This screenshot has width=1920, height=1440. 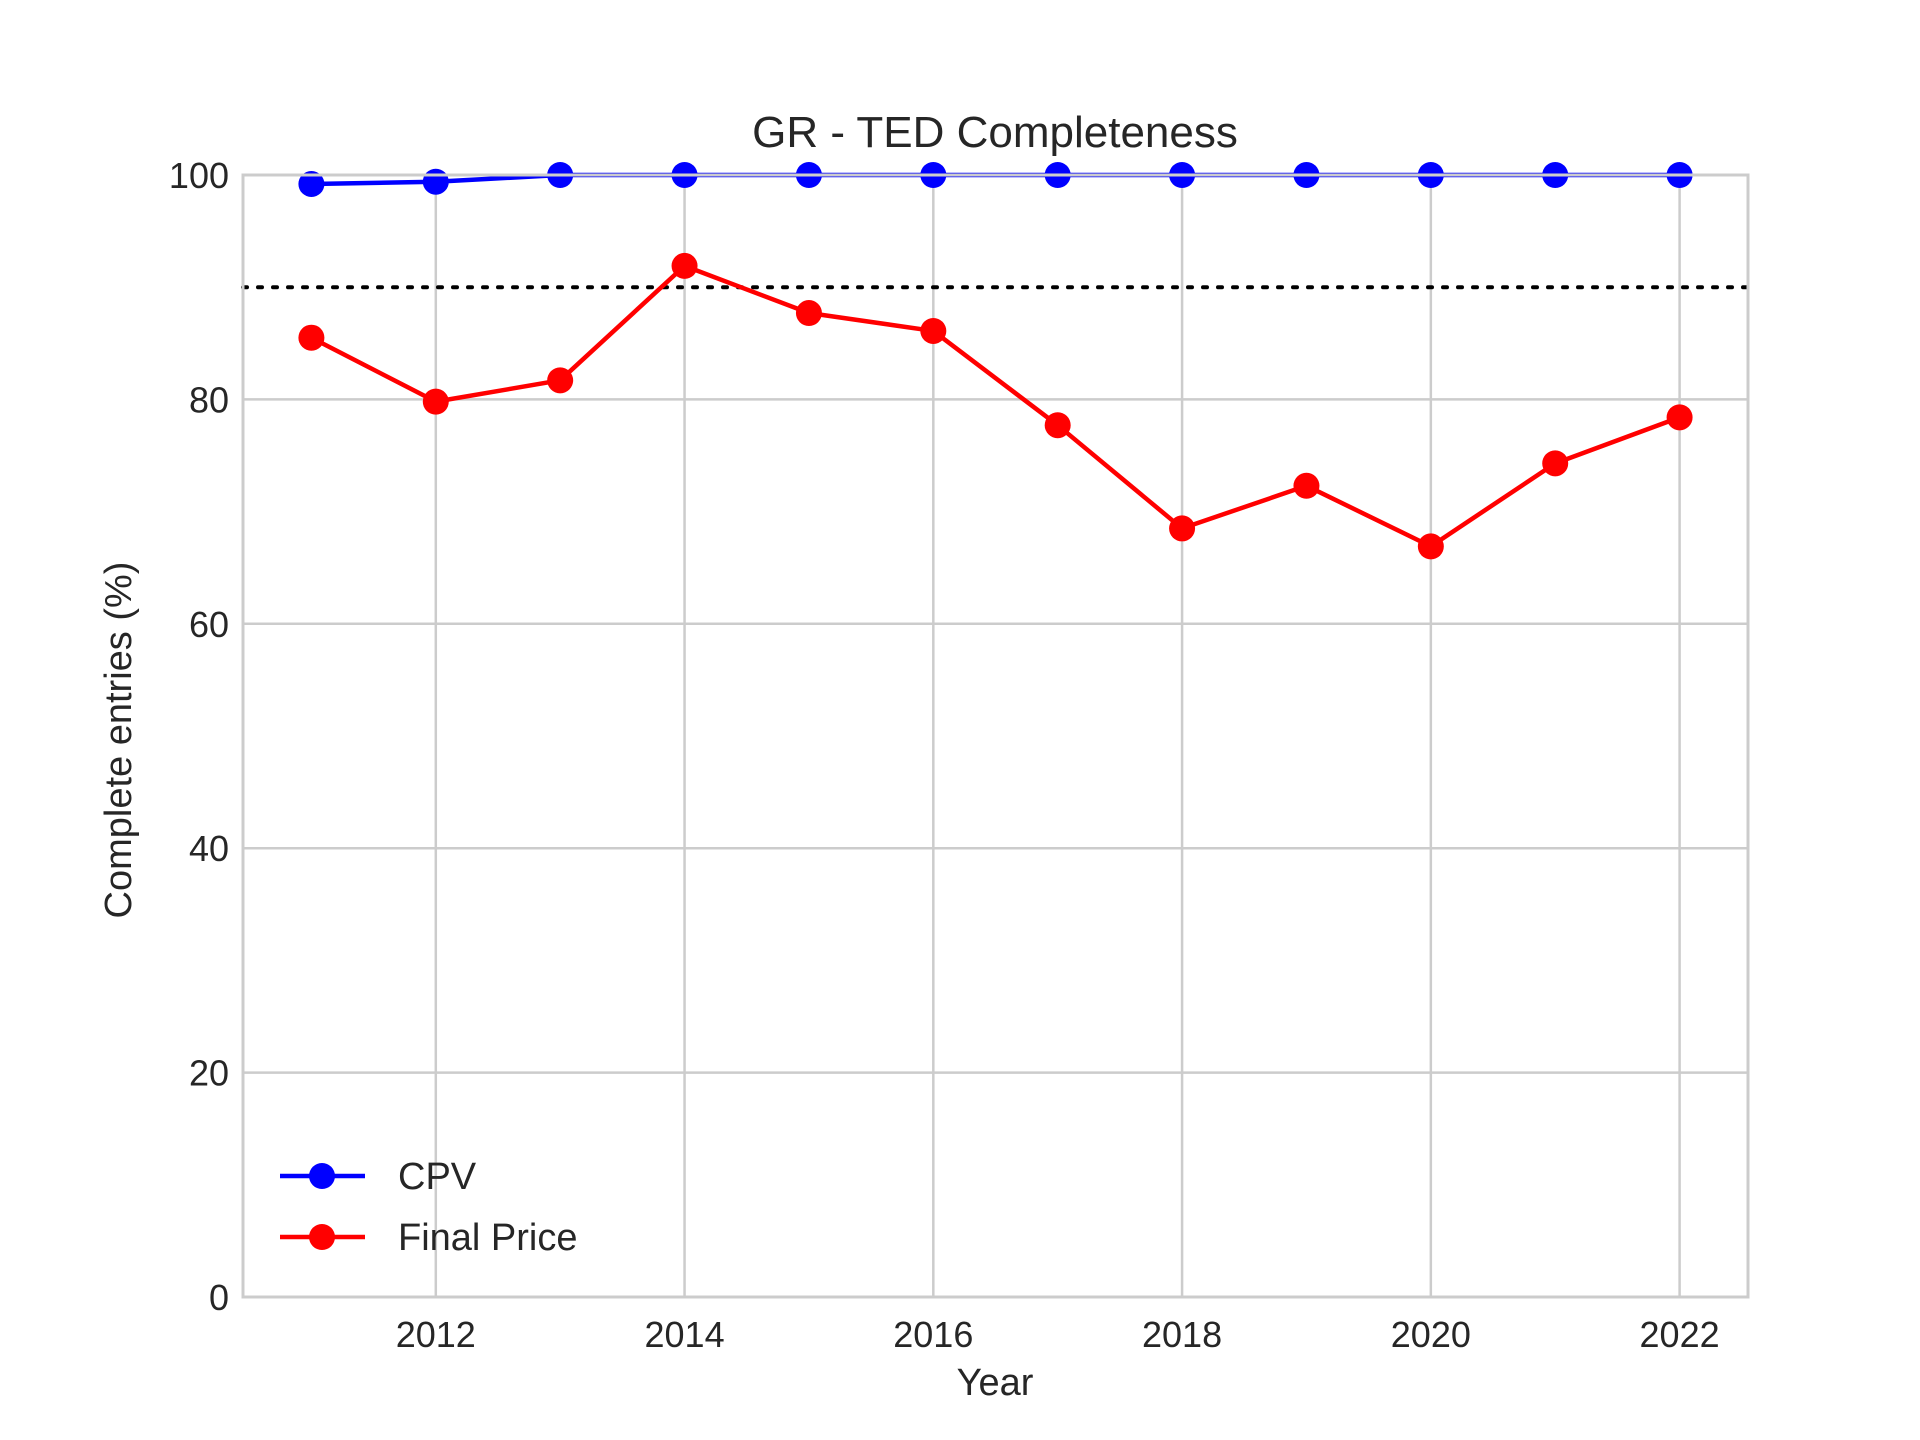 What do you see at coordinates (995, 132) in the screenshot?
I see `chart-title: GR - TED Completeness` at bounding box center [995, 132].